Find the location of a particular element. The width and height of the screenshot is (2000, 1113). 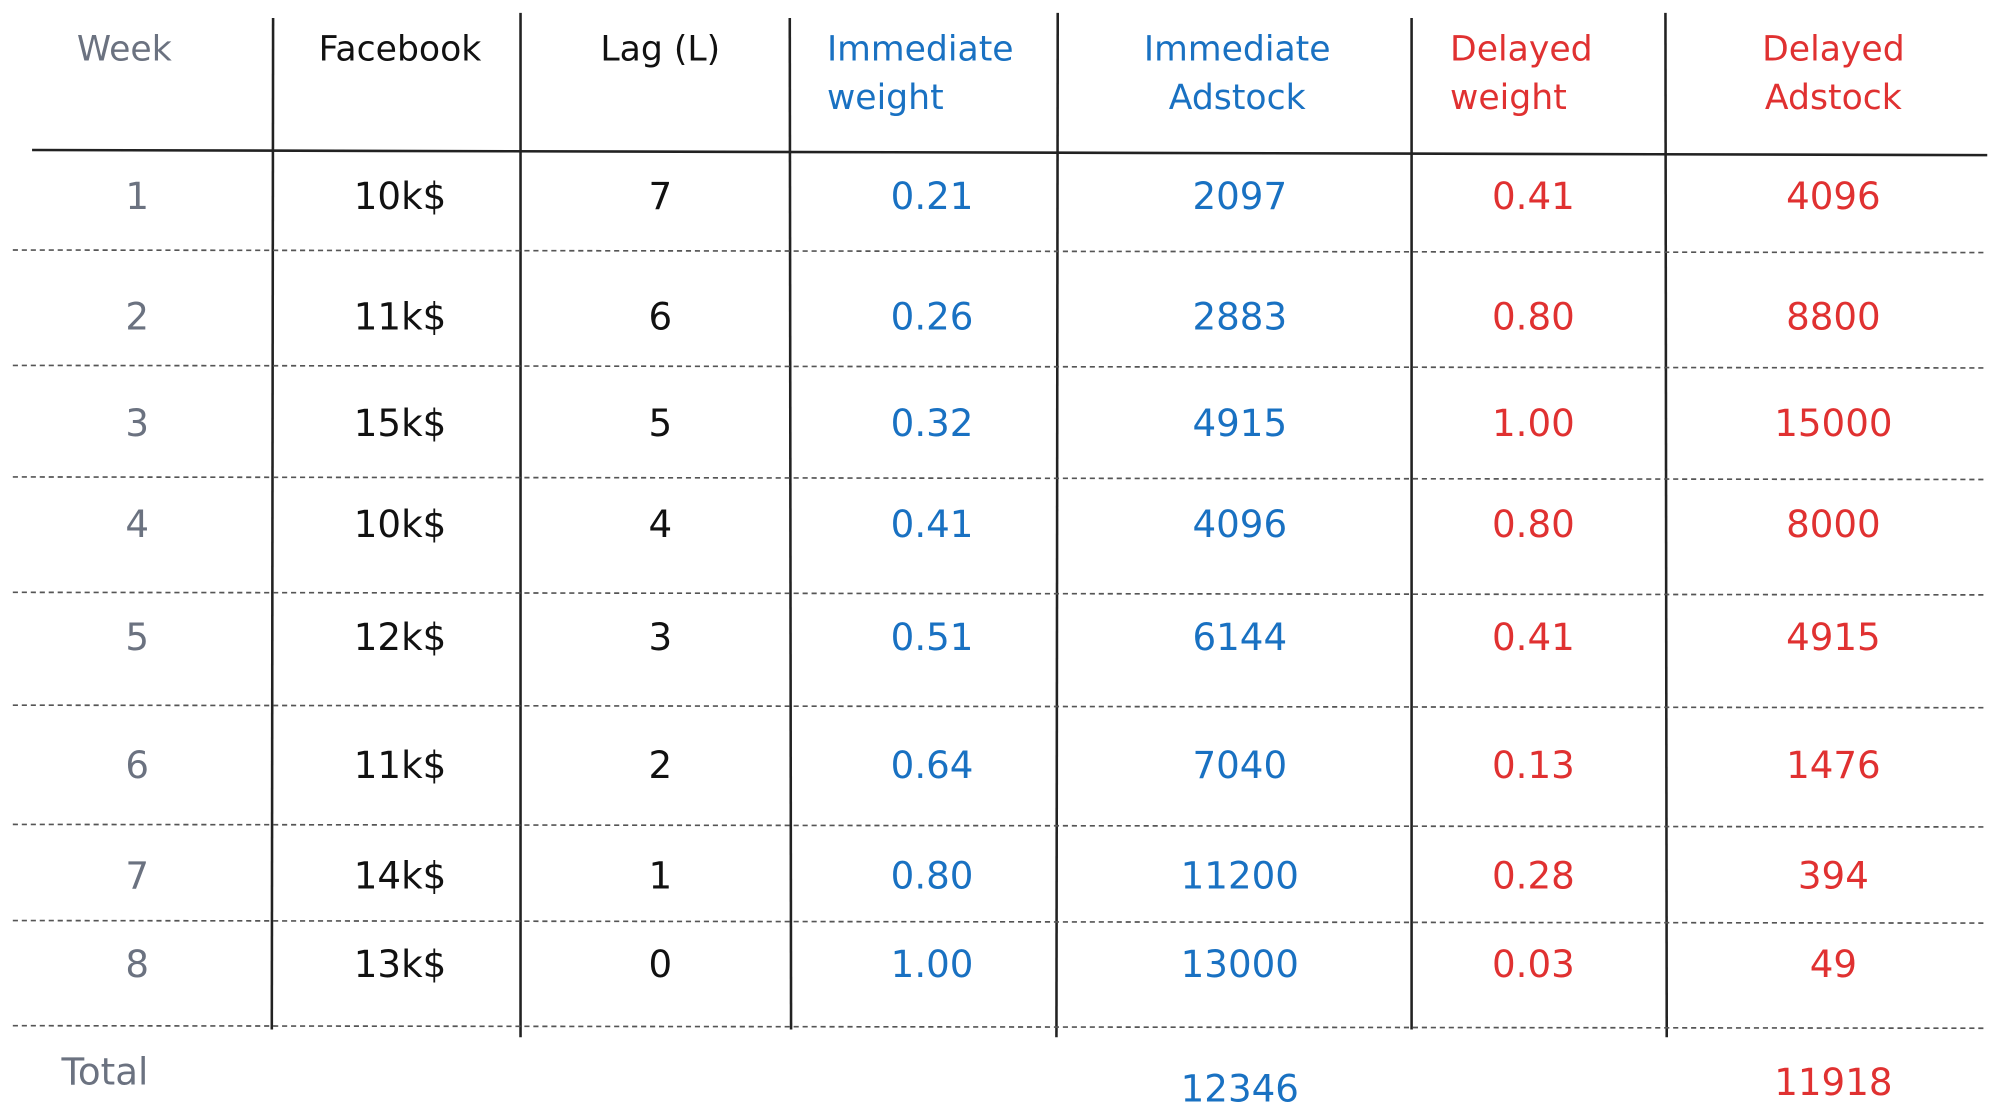

table-cell: 11200 is located at coordinates (1239, 875).